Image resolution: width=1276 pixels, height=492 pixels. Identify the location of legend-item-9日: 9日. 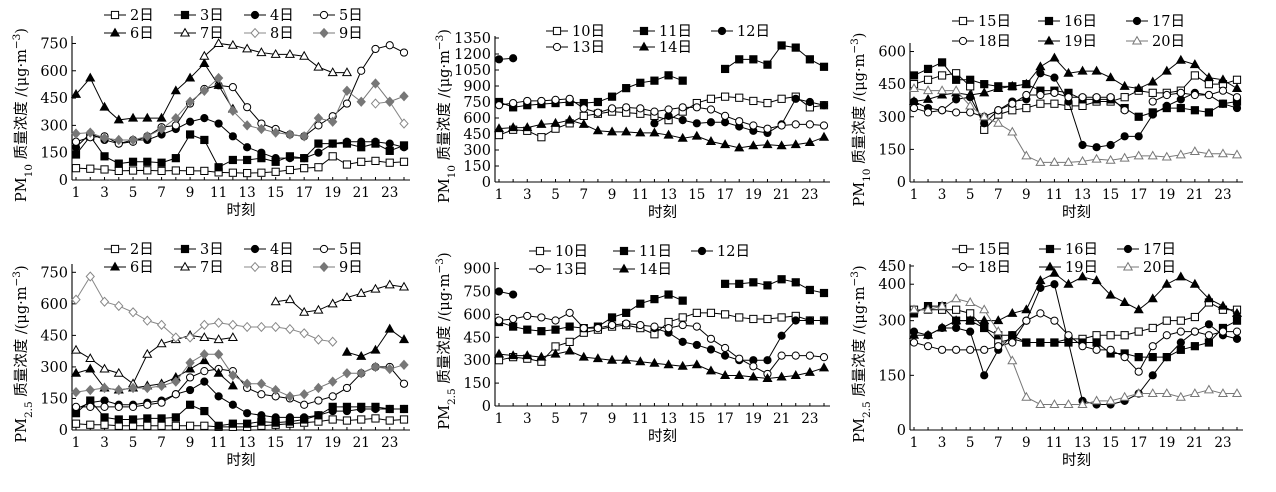
(338, 34).